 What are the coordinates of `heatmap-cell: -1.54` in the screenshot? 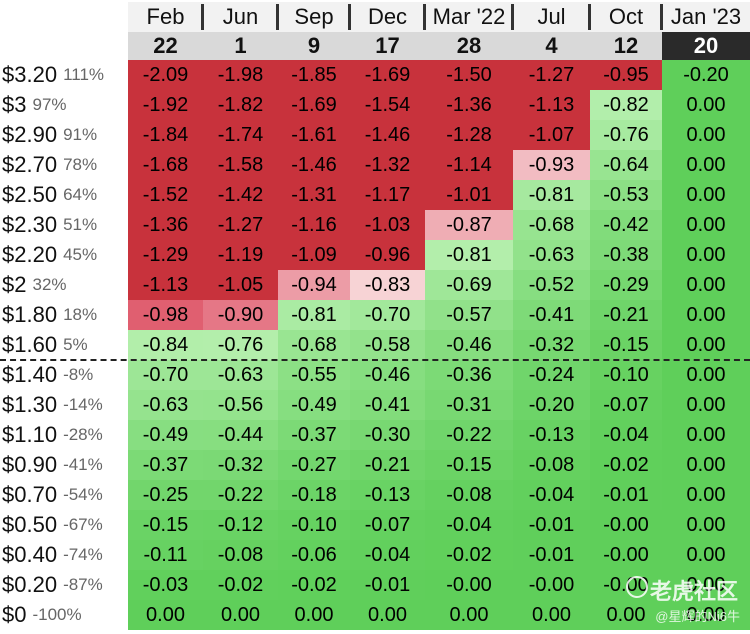 It's located at (387, 105).